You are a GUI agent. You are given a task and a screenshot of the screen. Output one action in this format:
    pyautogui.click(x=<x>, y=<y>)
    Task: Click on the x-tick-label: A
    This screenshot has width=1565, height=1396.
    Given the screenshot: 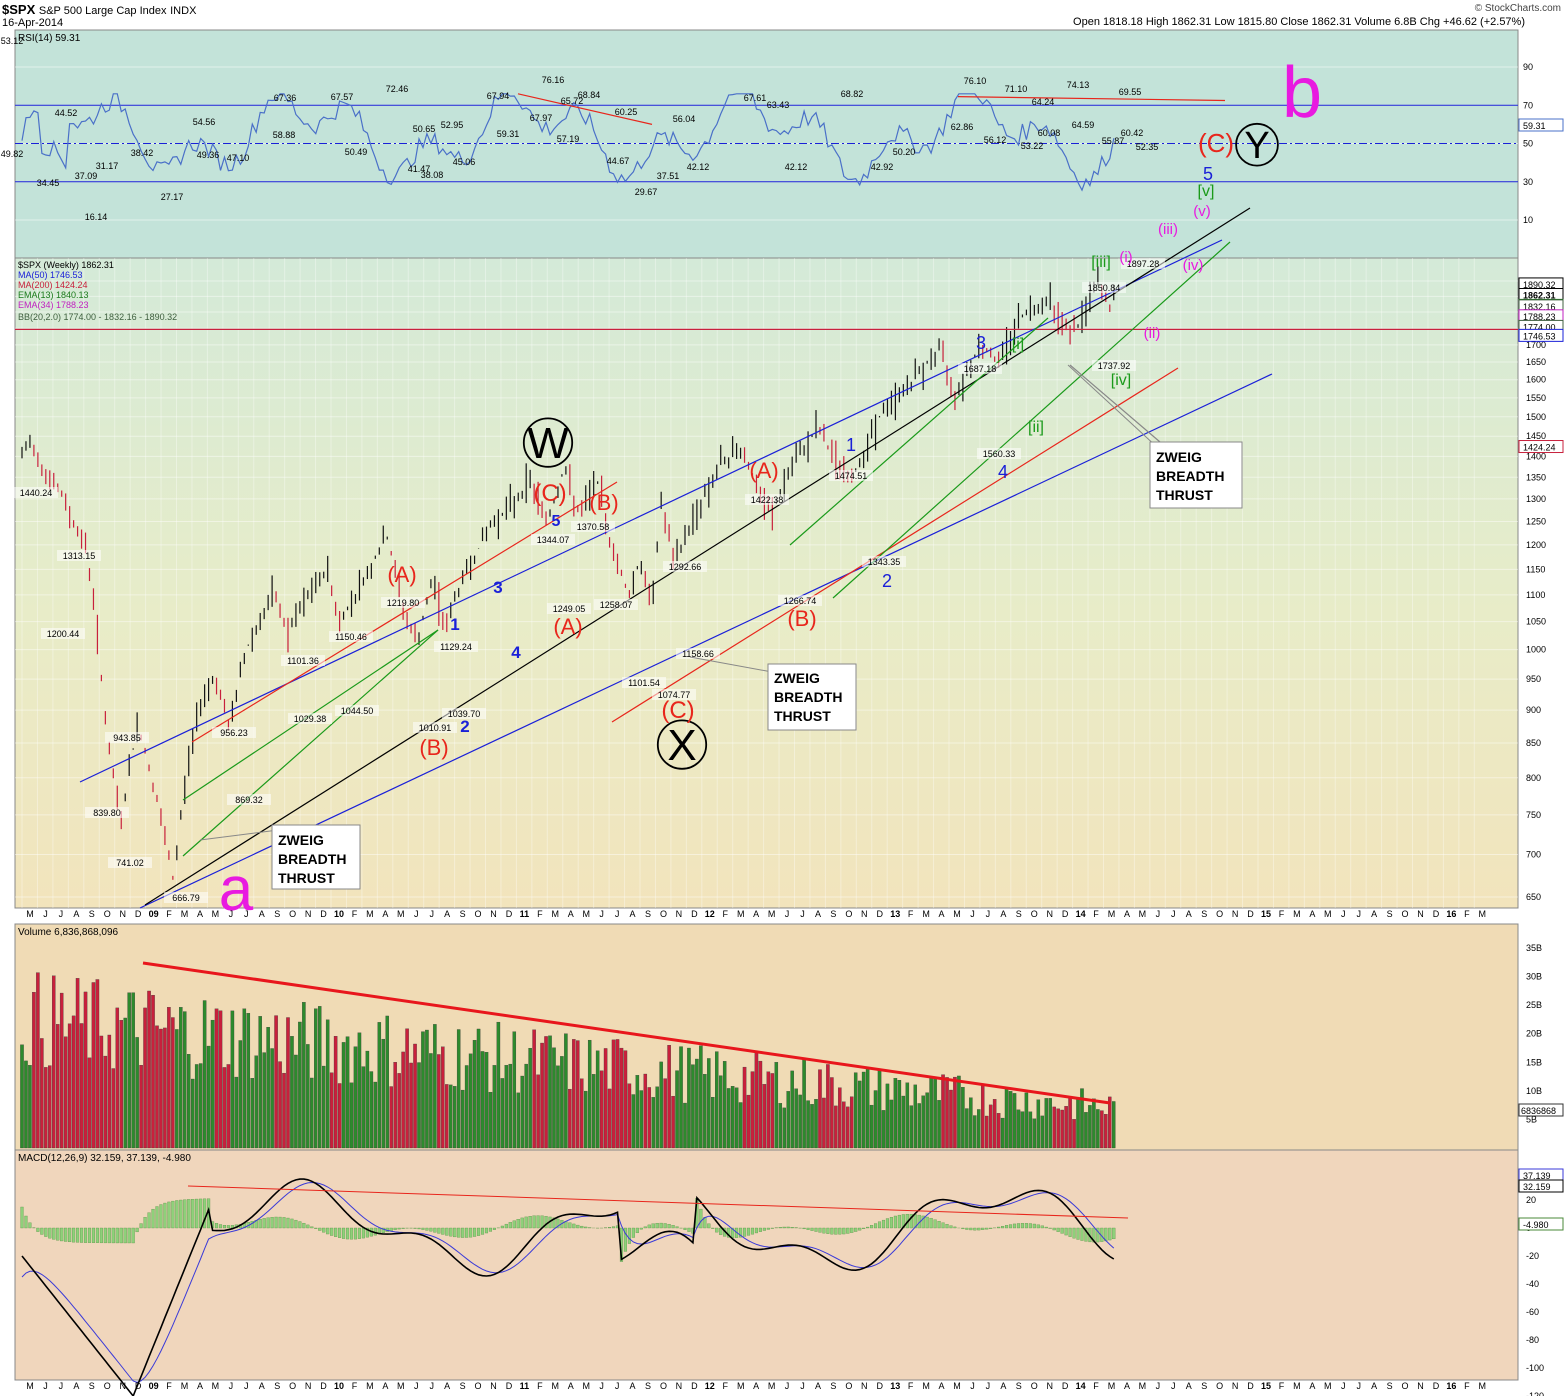 What is the action you would take?
    pyautogui.click(x=1312, y=1386)
    